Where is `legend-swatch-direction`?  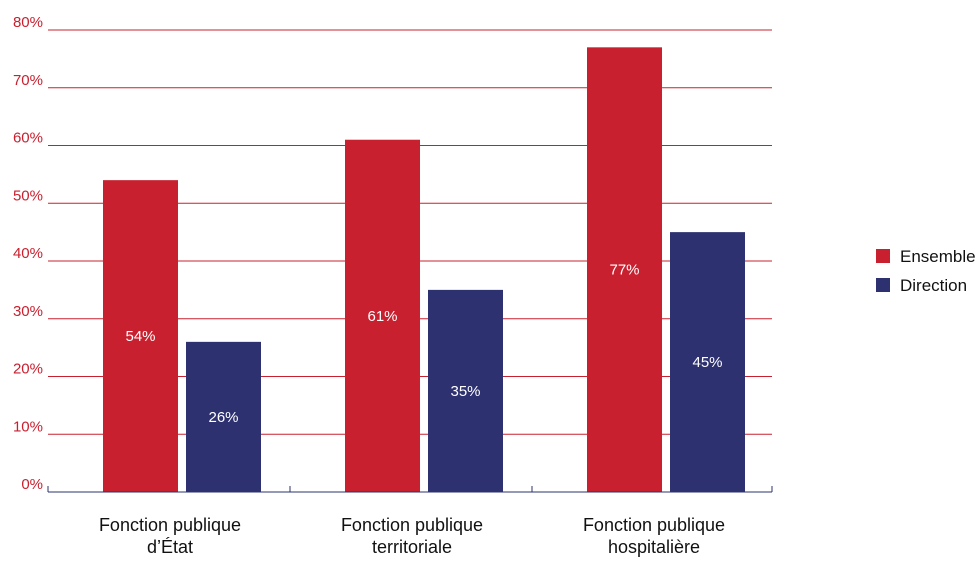
legend-swatch-direction is located at coordinates (883, 285).